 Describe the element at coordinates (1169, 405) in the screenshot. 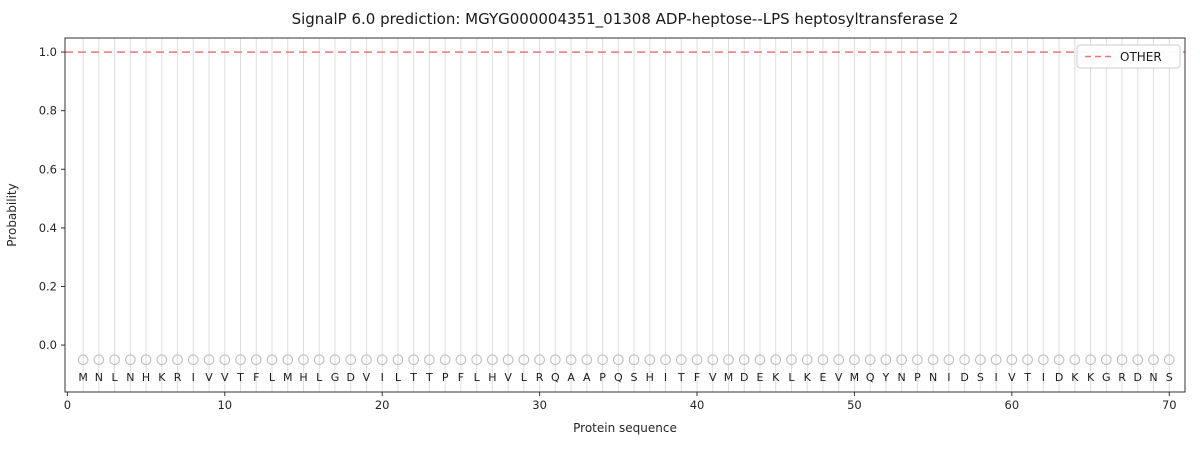

I see `x-tick-label: 70` at that location.